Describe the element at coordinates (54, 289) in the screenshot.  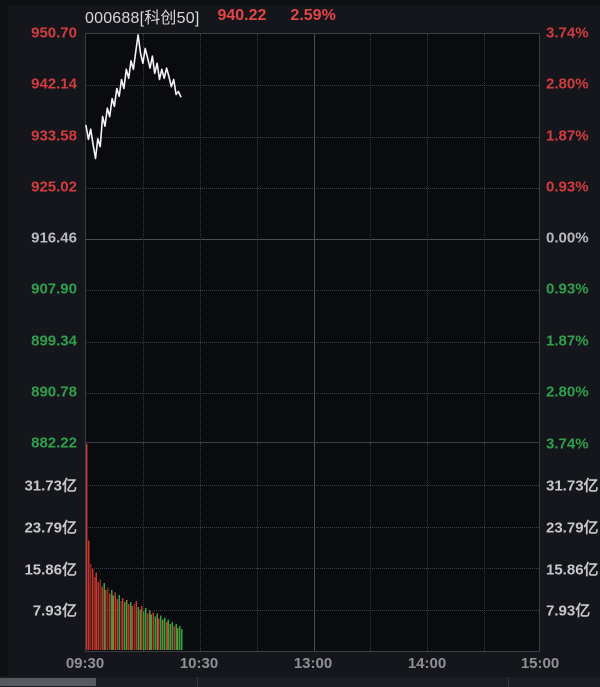
I see `price-tick: 907.90` at that location.